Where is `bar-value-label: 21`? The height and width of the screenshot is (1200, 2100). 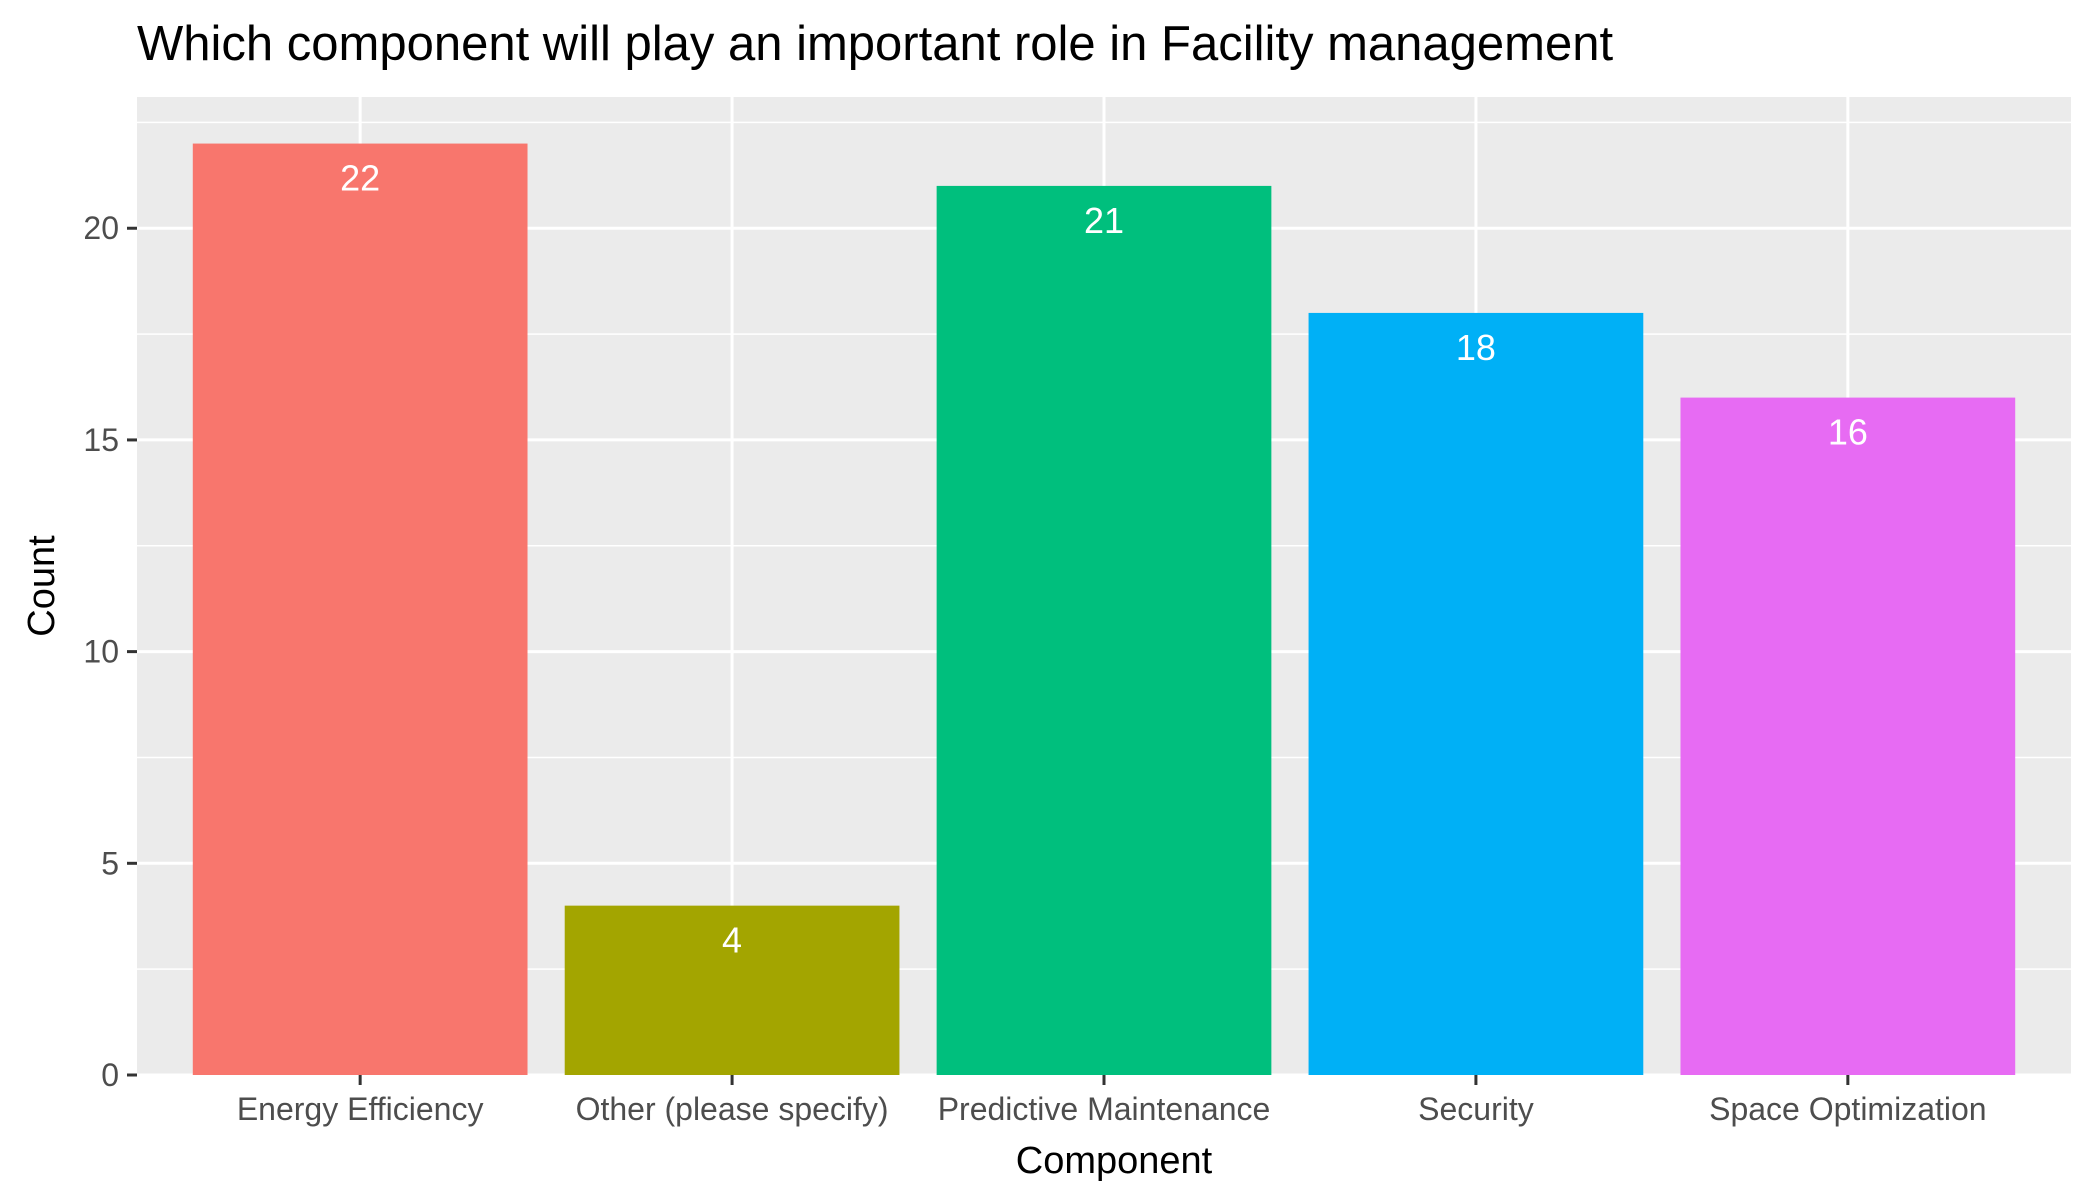 bar-value-label: 21 is located at coordinates (1104, 220).